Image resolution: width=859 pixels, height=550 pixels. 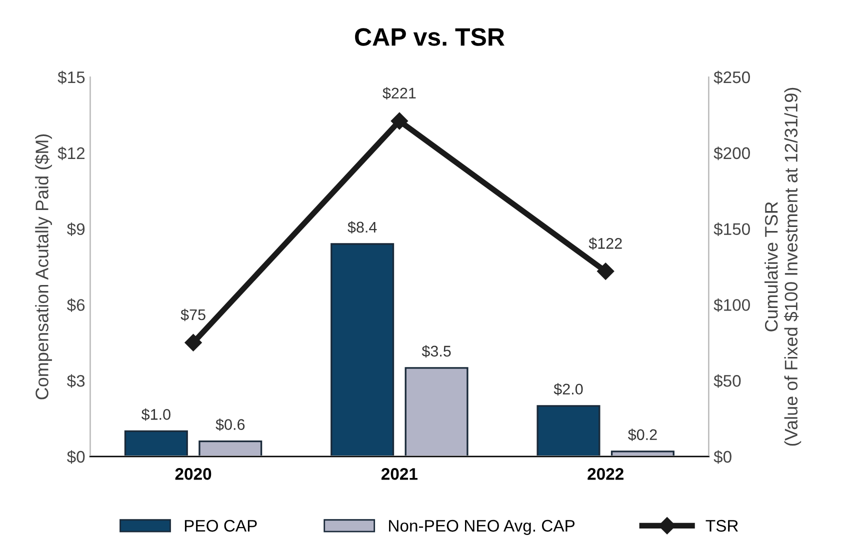 I want to click on data-label: $0.6, so click(x=230, y=424).